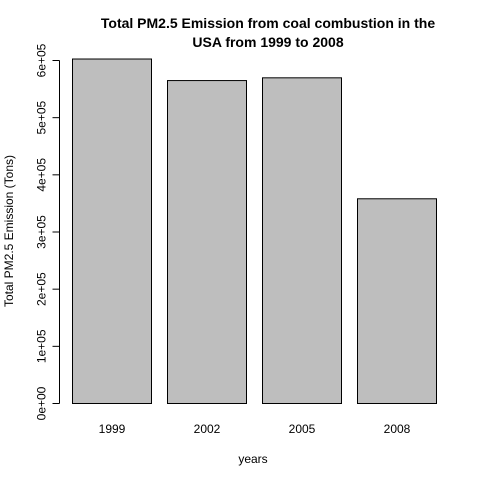  What do you see at coordinates (42, 346) in the screenshot?
I see `y-tick-label: 1e+05` at bounding box center [42, 346].